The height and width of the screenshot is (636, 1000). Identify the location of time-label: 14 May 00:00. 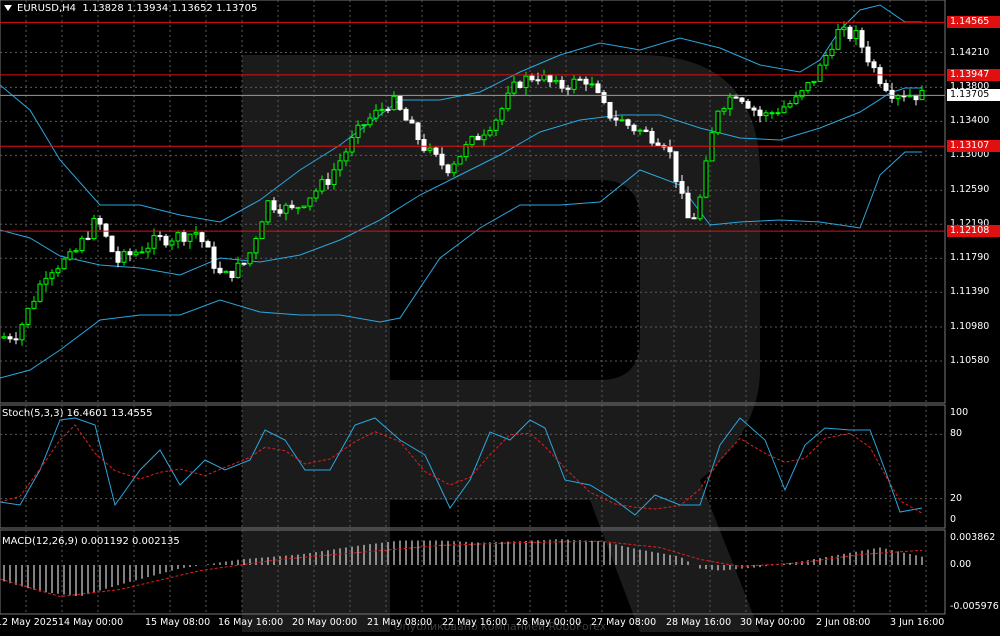
(91, 622).